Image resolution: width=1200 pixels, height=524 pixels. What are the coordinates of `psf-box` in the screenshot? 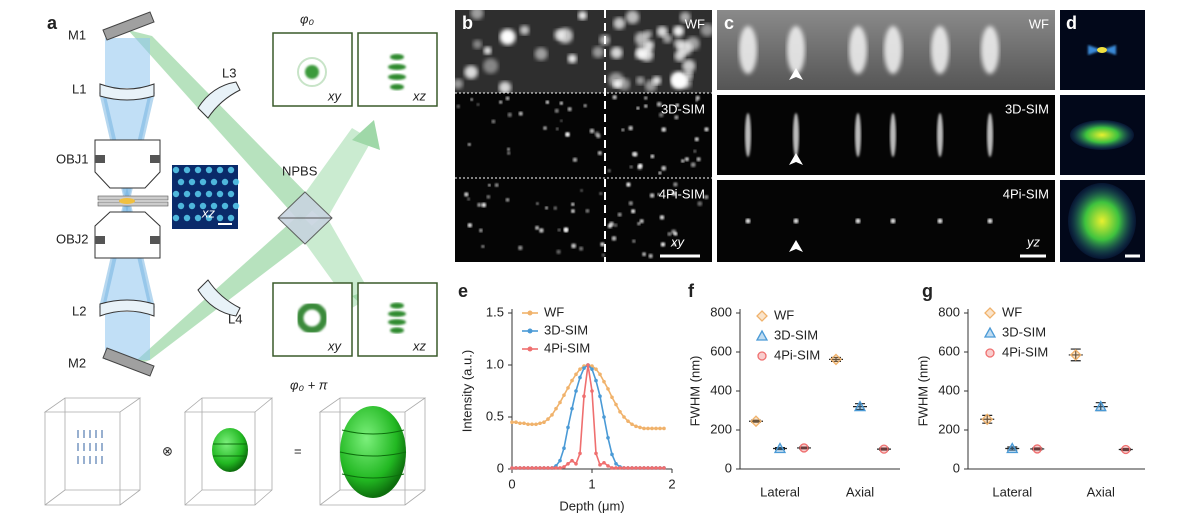 It's located at (397, 69).